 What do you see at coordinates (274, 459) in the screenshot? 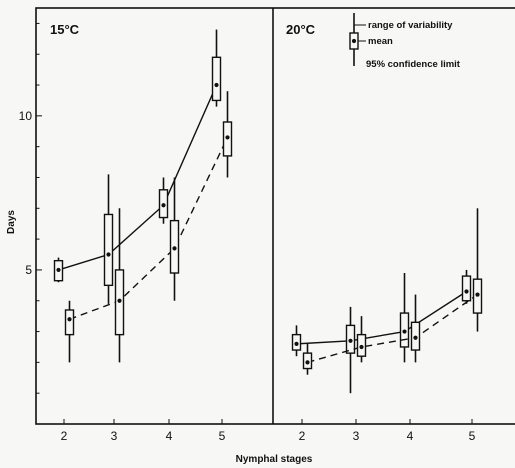
I see `x-axis-title: Nymphal stages` at bounding box center [274, 459].